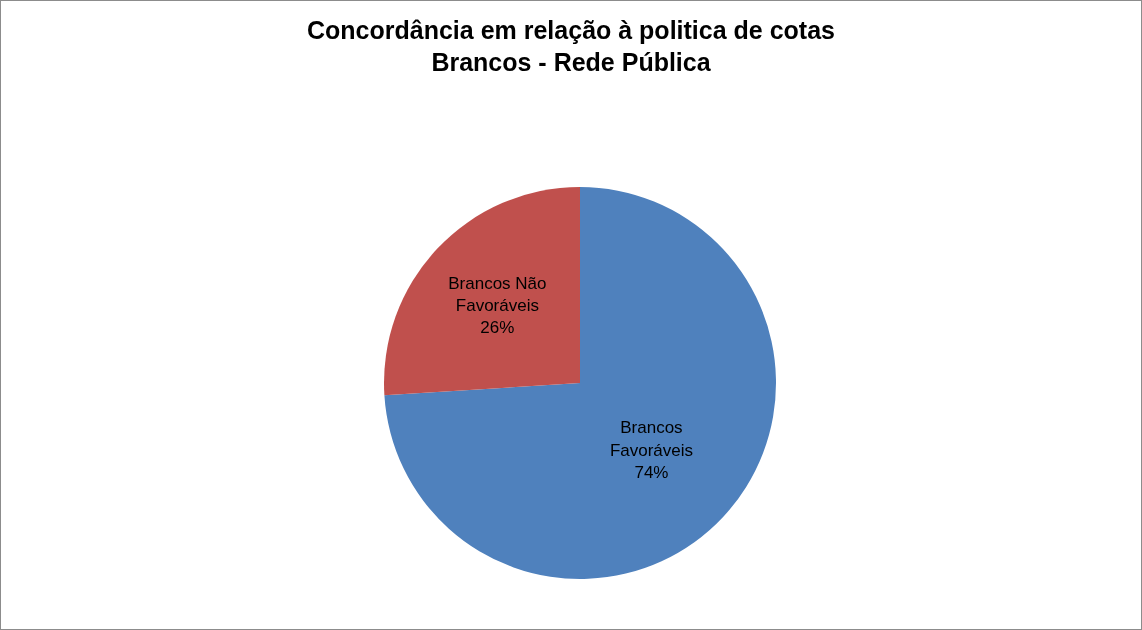 The height and width of the screenshot is (630, 1142). Describe the element at coordinates (651, 439) in the screenshot. I see `slice-label: Brancos Favoráveis` at that location.